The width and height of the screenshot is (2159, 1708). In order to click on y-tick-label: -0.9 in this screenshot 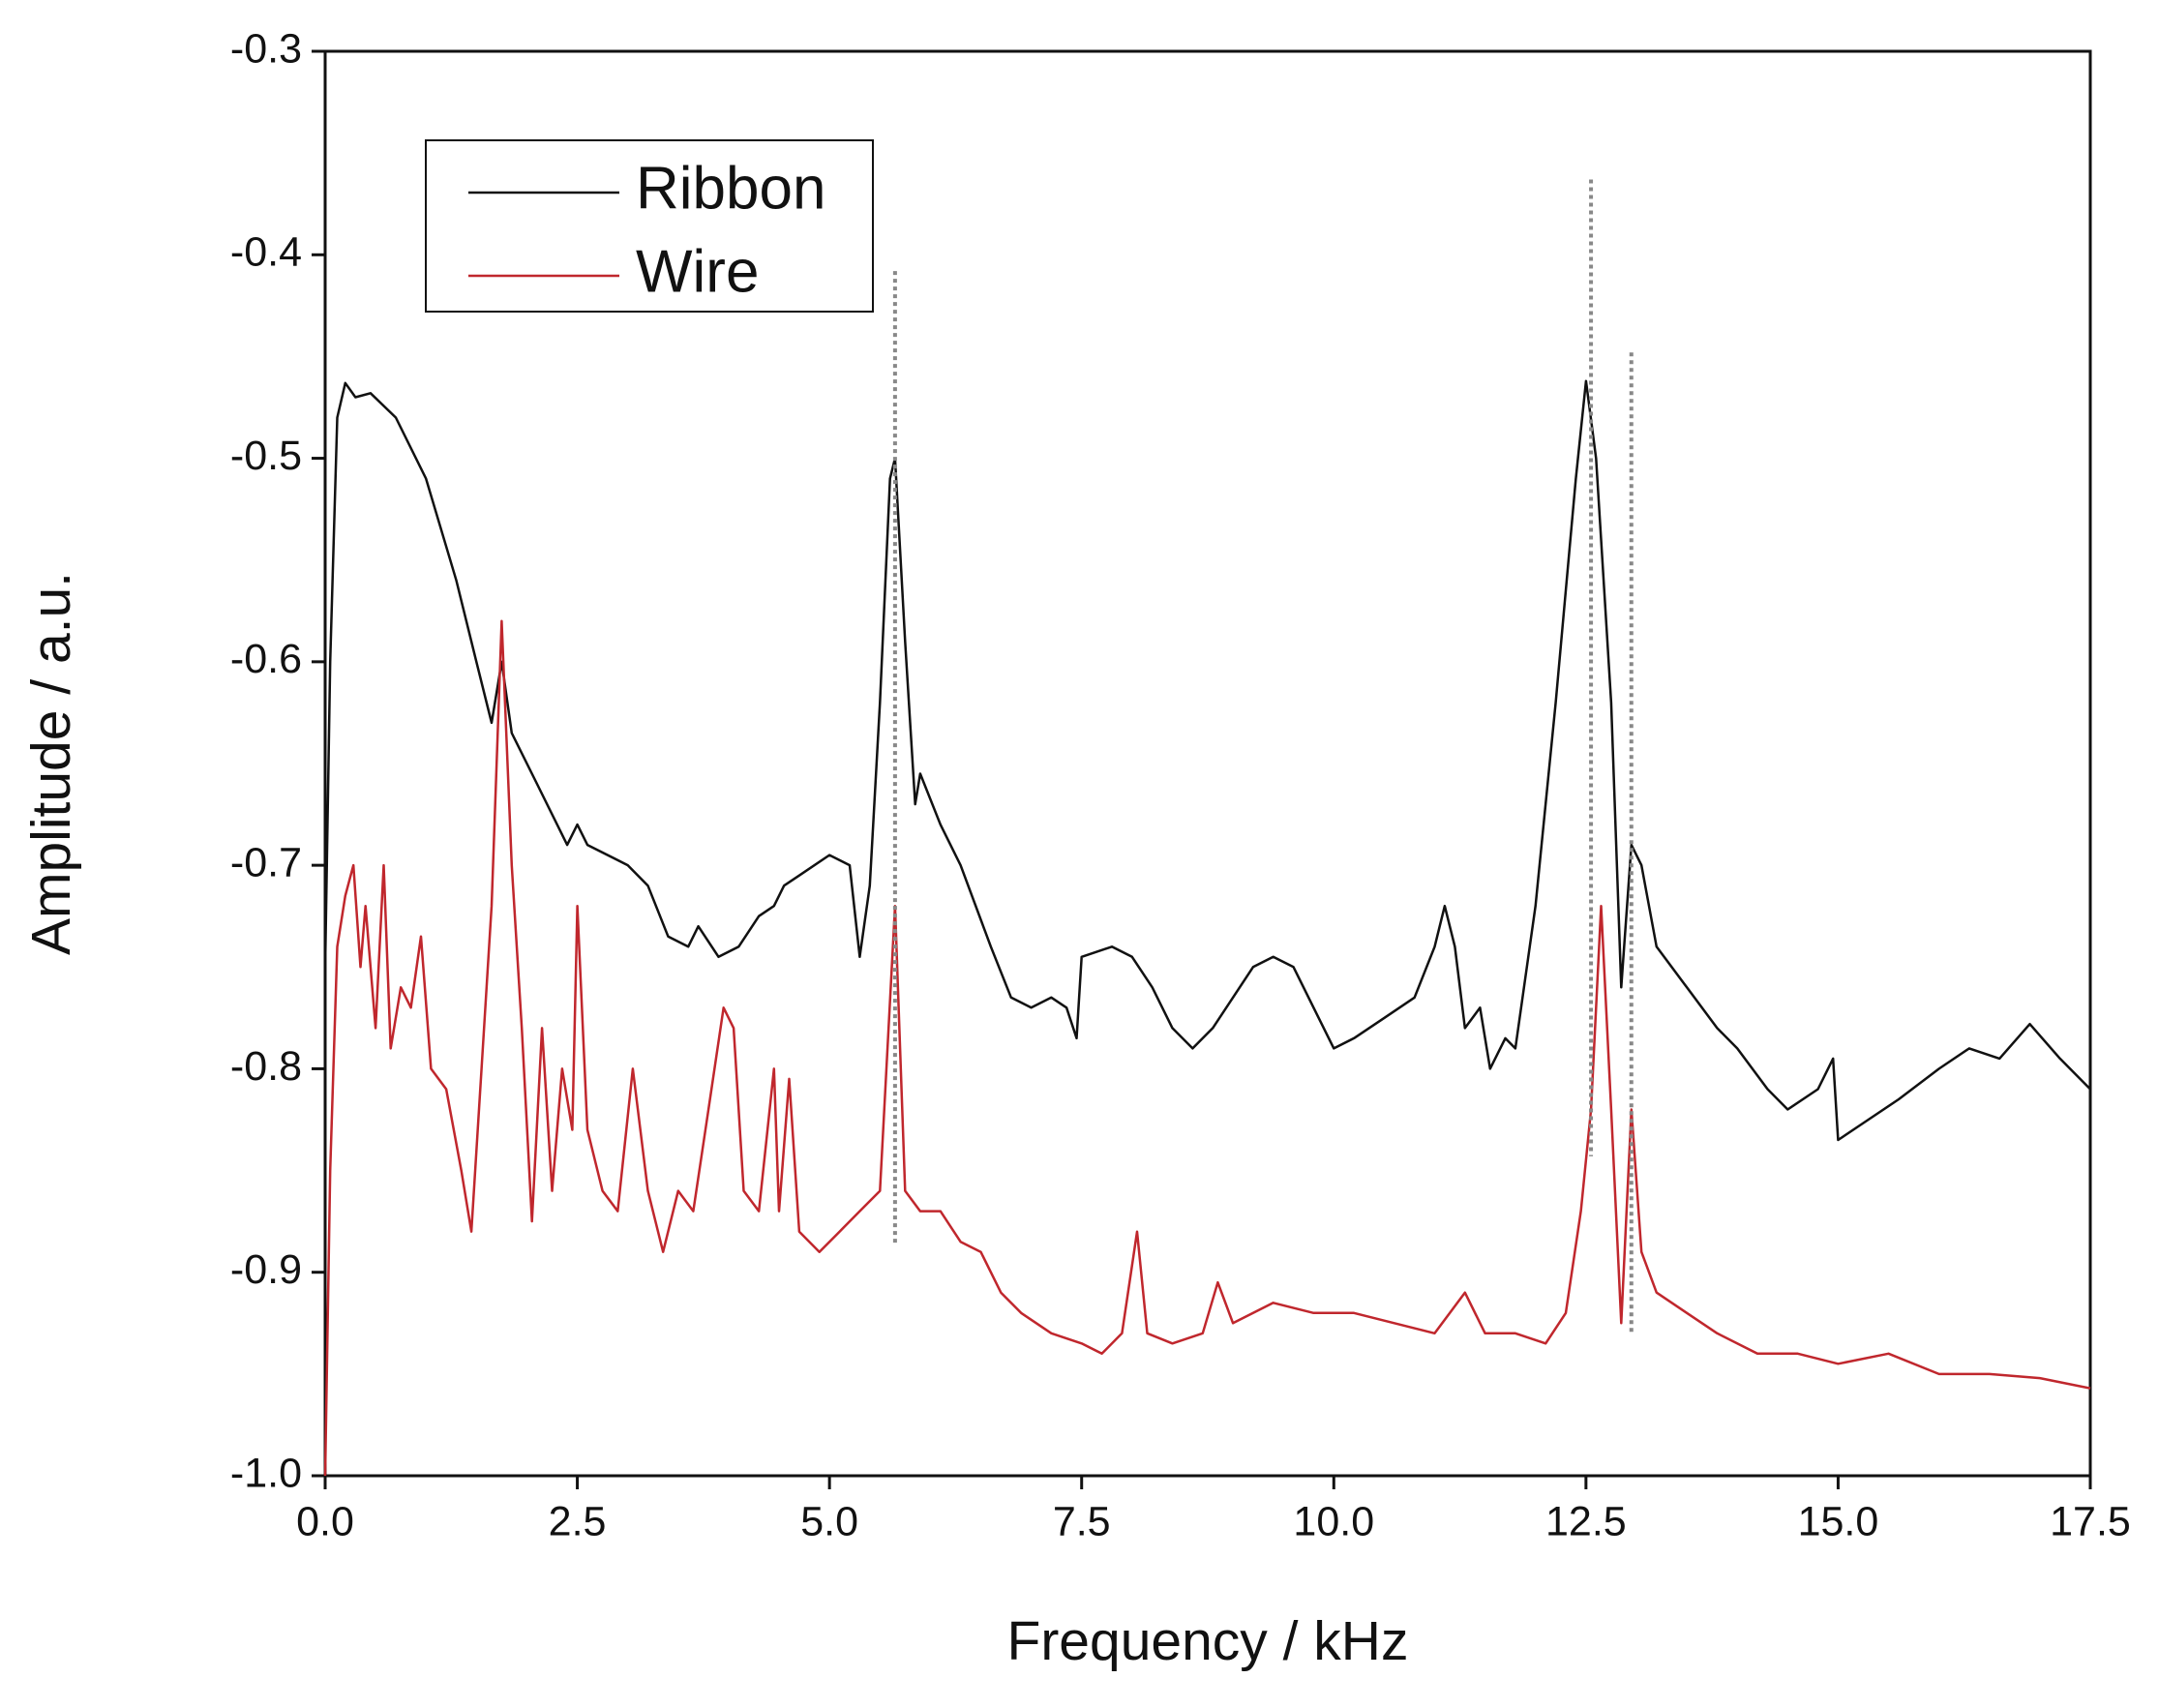, I will do `click(266, 1270)`.